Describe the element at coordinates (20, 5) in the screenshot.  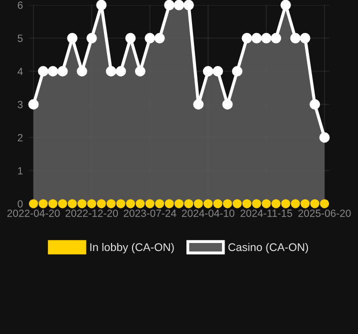
I see `y-tick-label: 6` at that location.